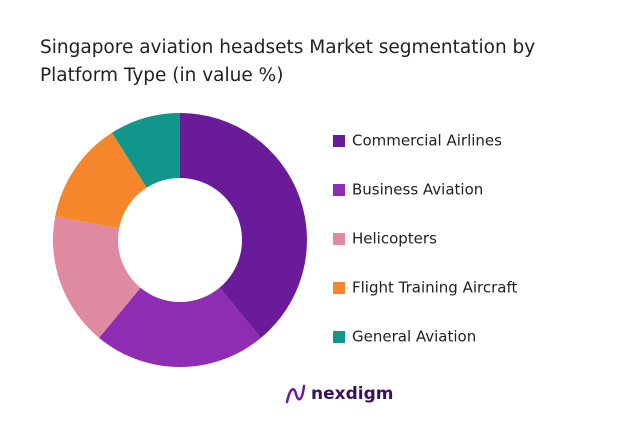 The width and height of the screenshot is (629, 443). What do you see at coordinates (434, 288) in the screenshot?
I see `legend-label: Flight Training Aircraft` at bounding box center [434, 288].